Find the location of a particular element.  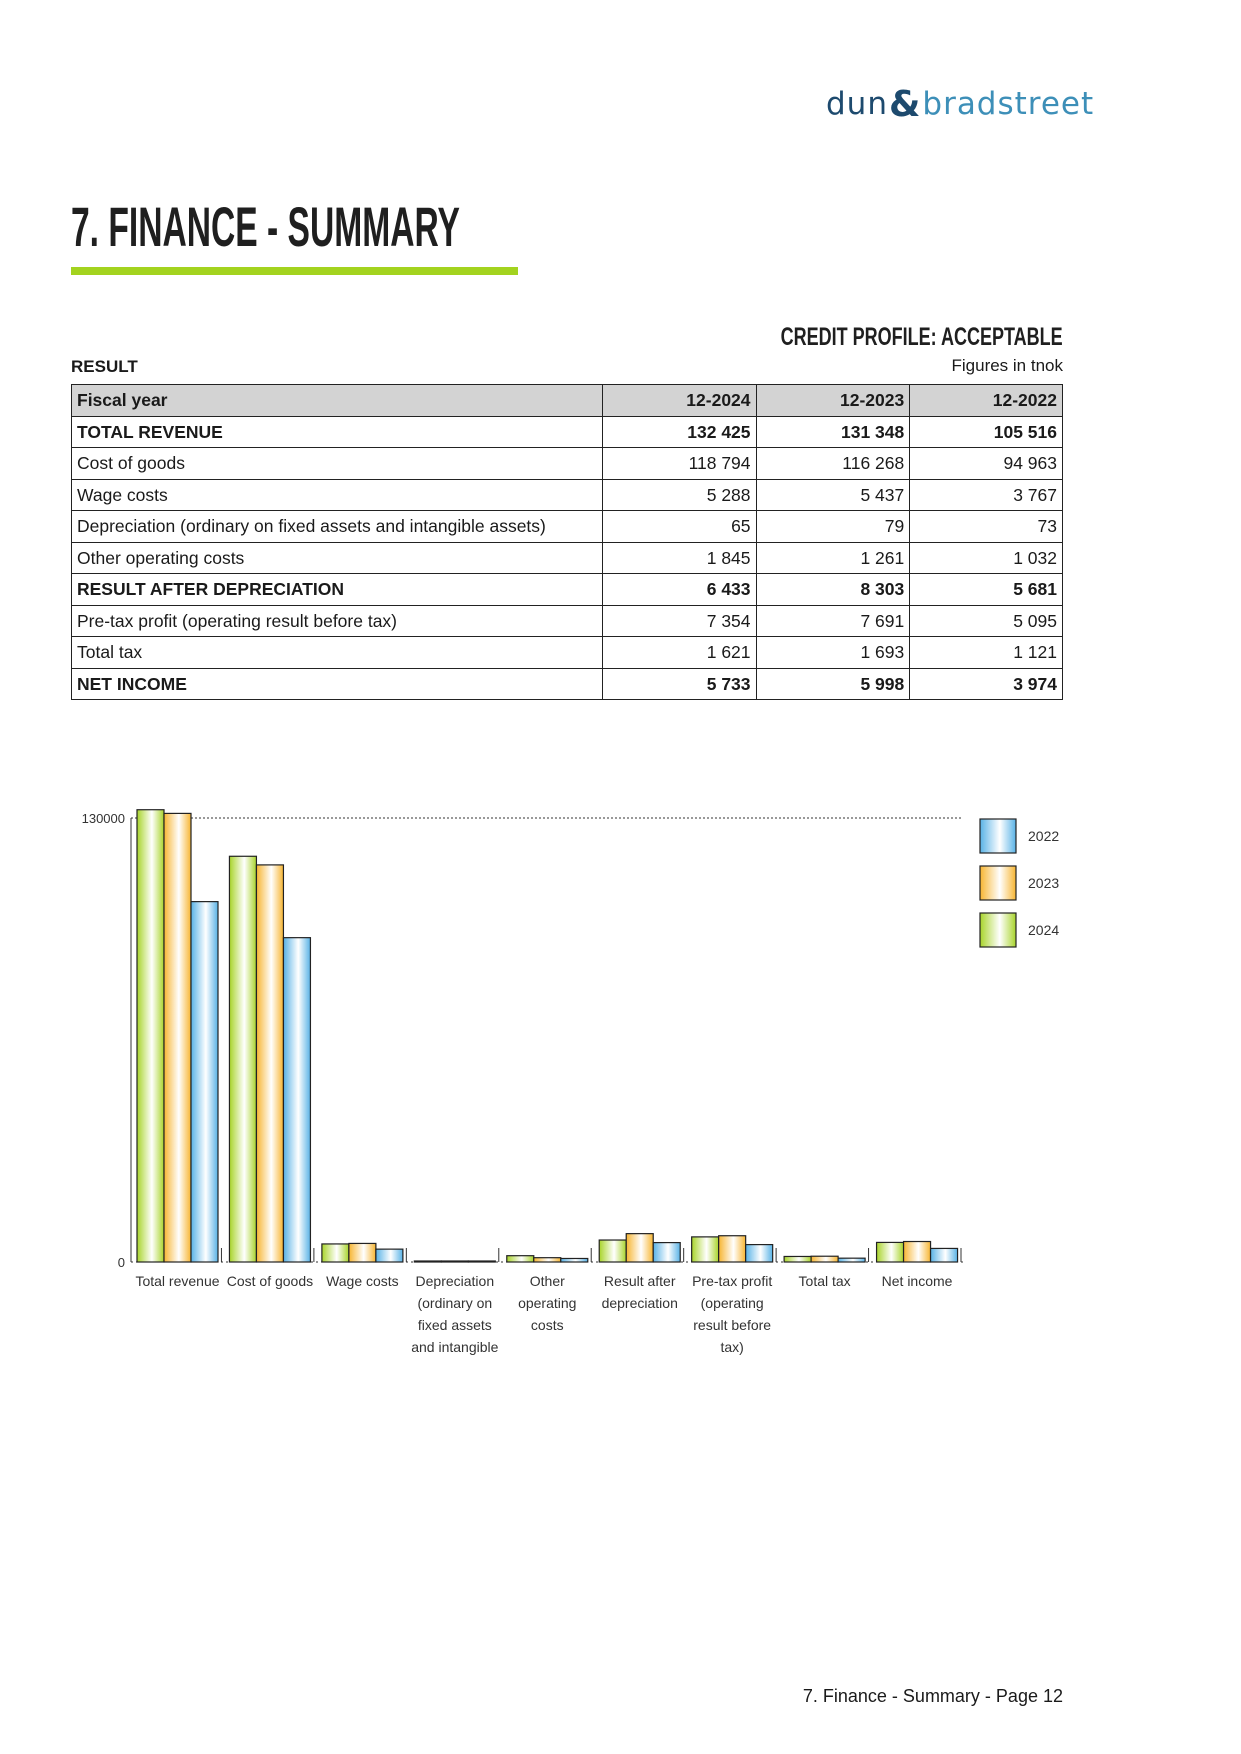

x-tick-label: Net income is located at coordinates (917, 1281).